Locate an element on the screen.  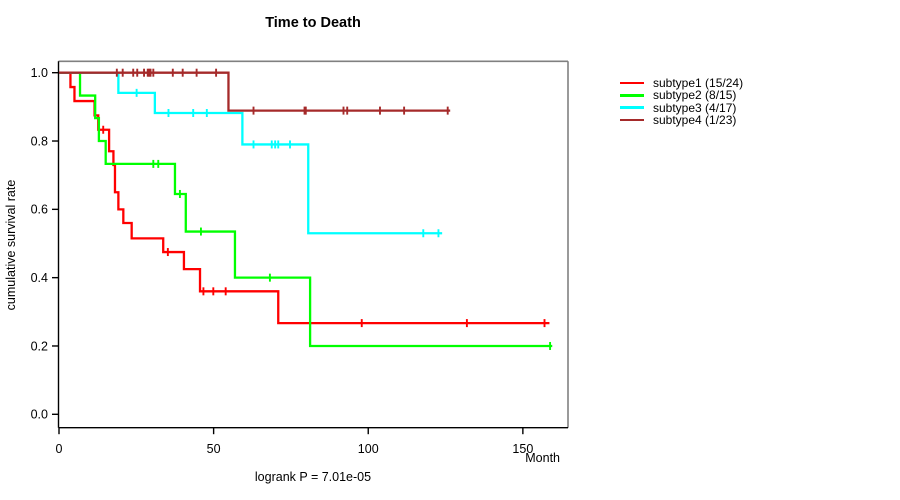
x-tick-label: 0 is located at coordinates (59, 449).